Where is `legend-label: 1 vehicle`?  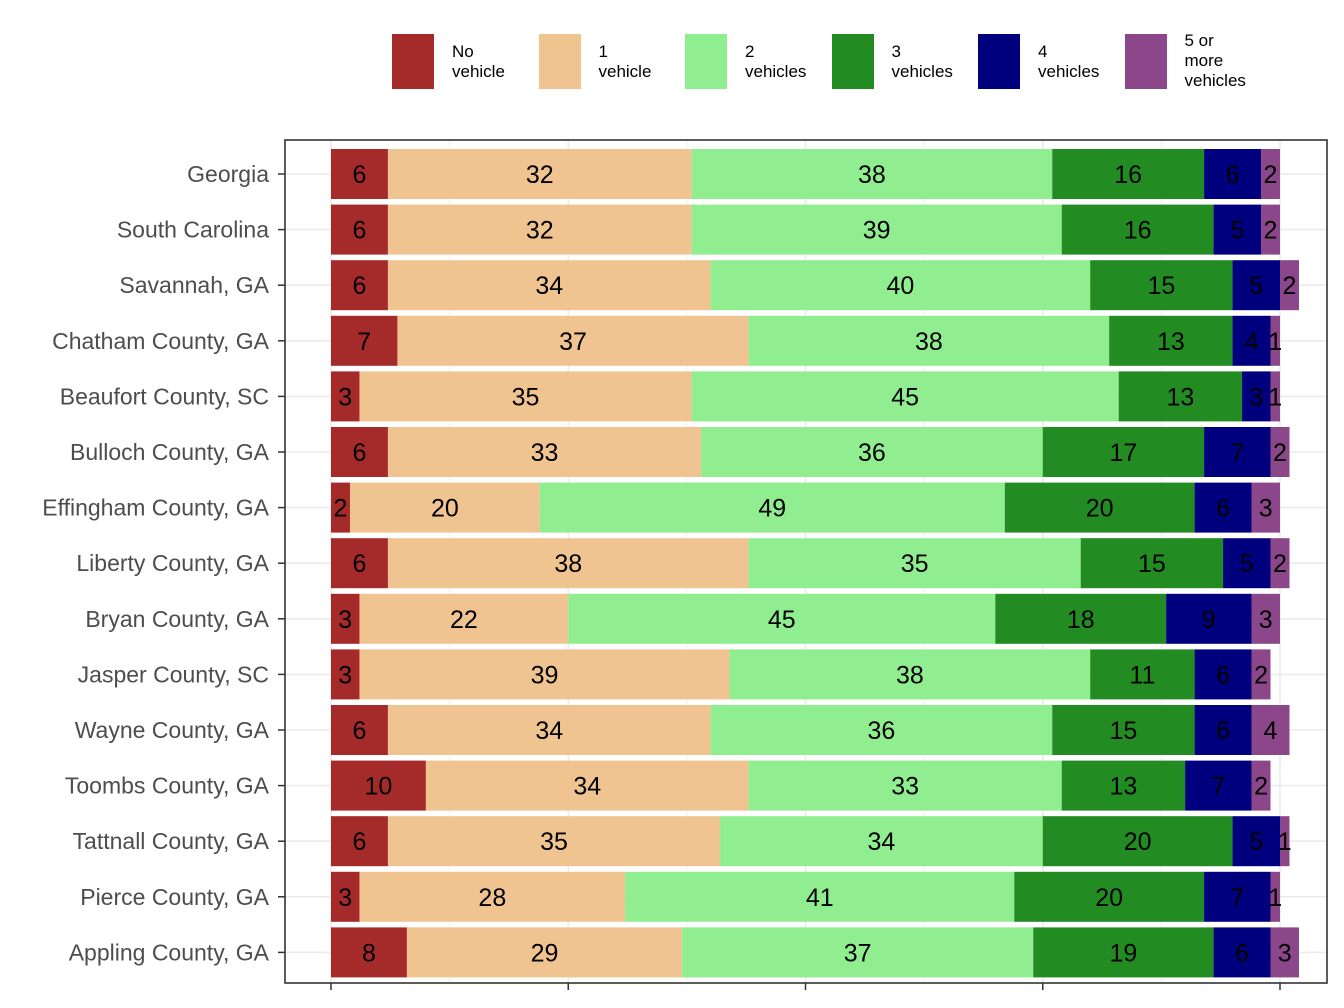 legend-label: 1 vehicle is located at coordinates (644, 62).